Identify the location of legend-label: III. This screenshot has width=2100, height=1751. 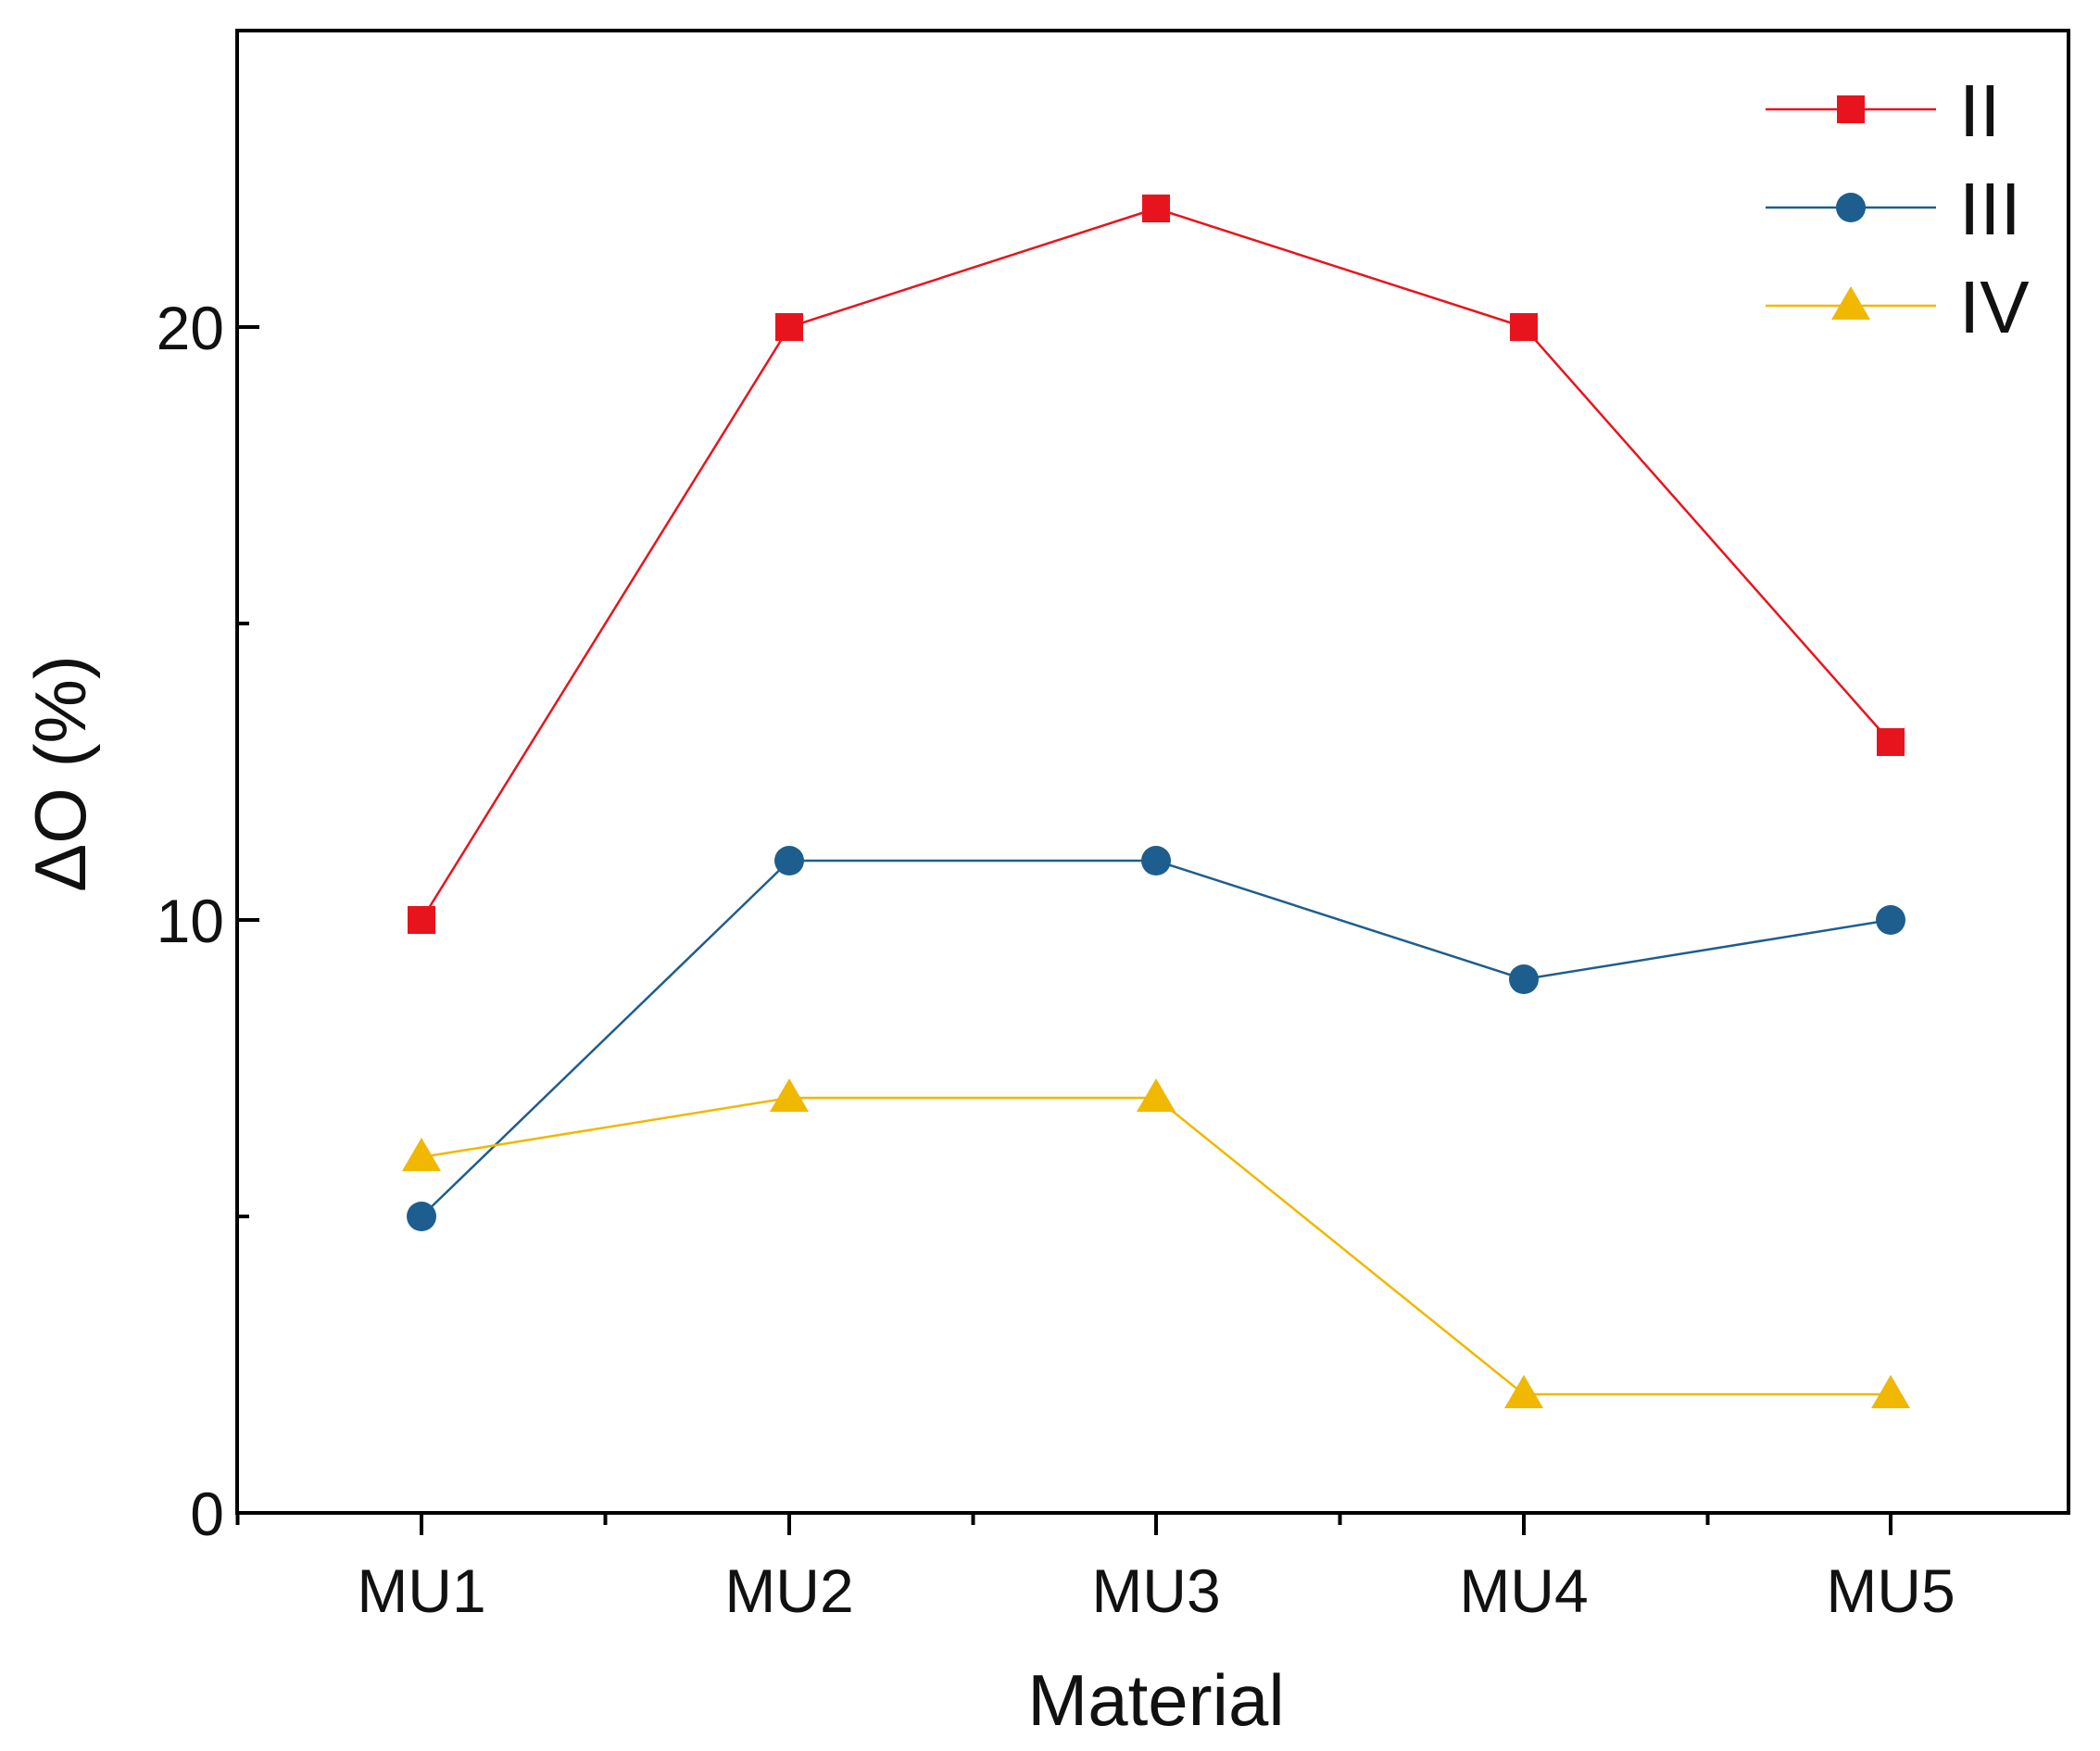
(1990, 209).